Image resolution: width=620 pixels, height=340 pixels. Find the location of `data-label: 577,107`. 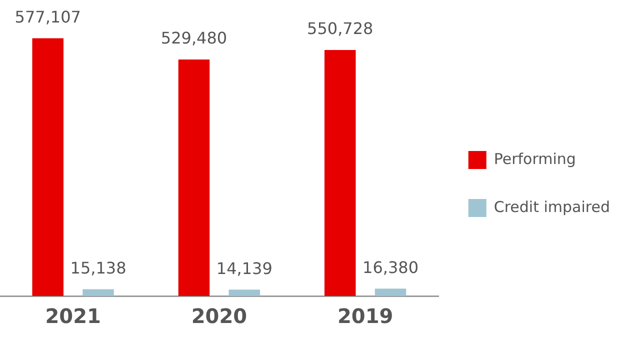

data-label: 577,107 is located at coordinates (47, 16).